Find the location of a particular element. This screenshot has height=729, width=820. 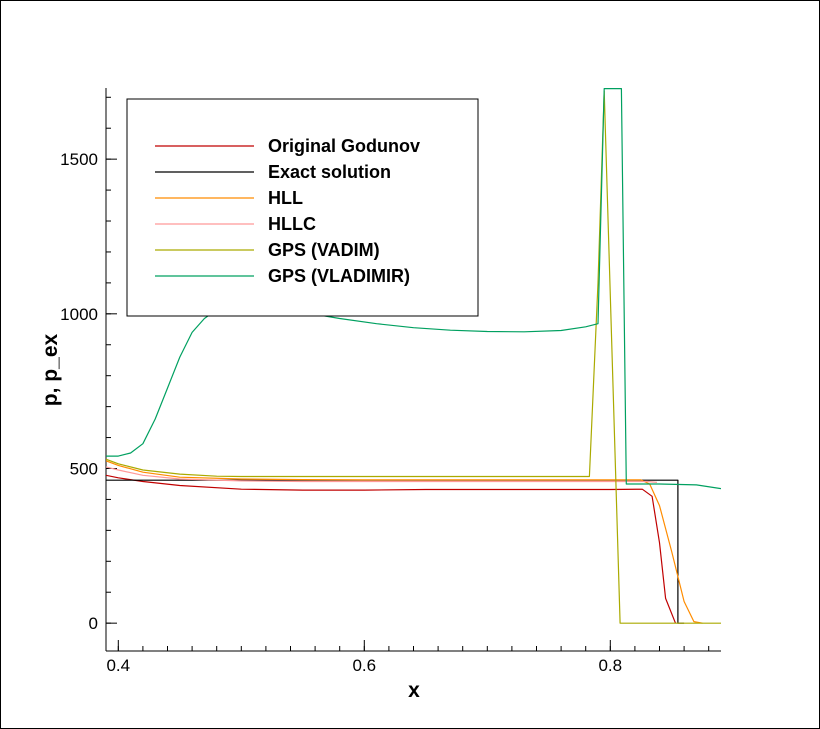

x-tick-label: 0.4 is located at coordinates (118, 665).